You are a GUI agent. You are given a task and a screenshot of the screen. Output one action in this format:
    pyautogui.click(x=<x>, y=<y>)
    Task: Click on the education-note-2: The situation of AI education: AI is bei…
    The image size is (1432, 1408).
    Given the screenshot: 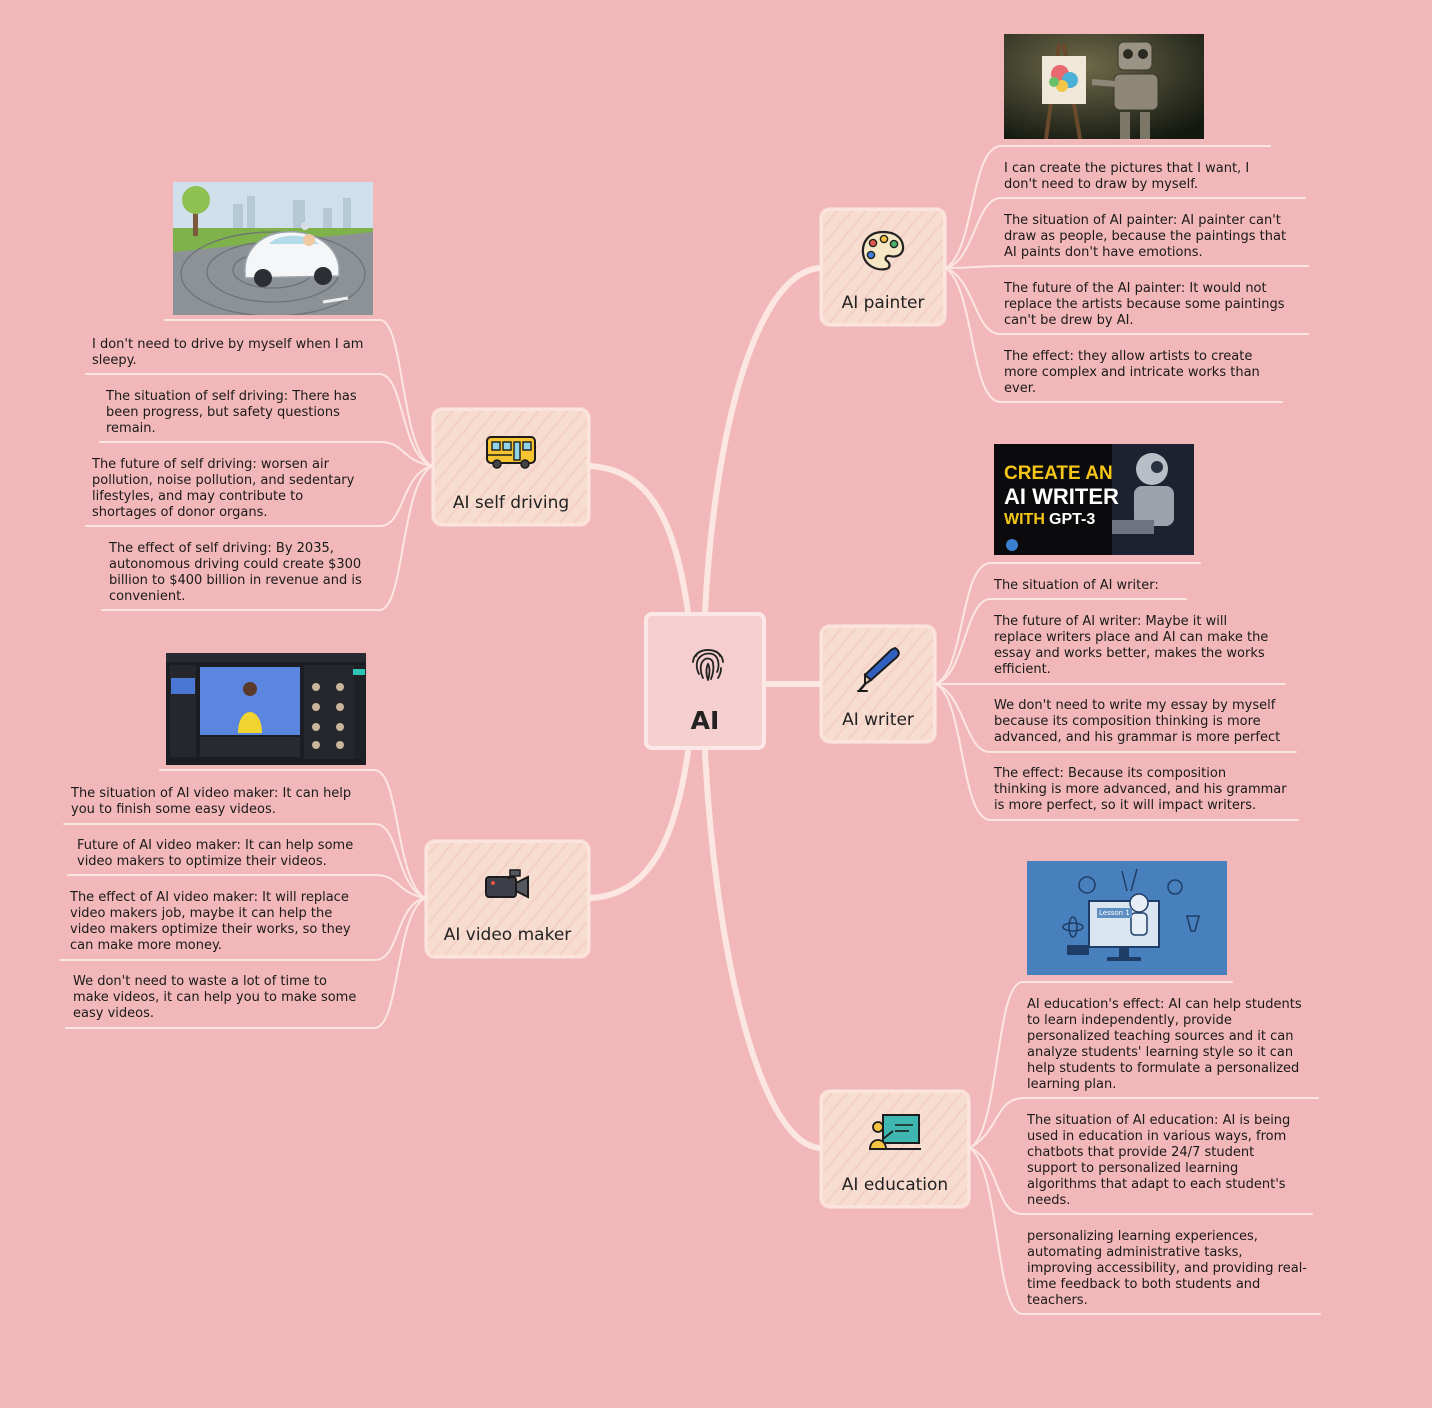 What is the action you would take?
    pyautogui.click(x=1159, y=1160)
    